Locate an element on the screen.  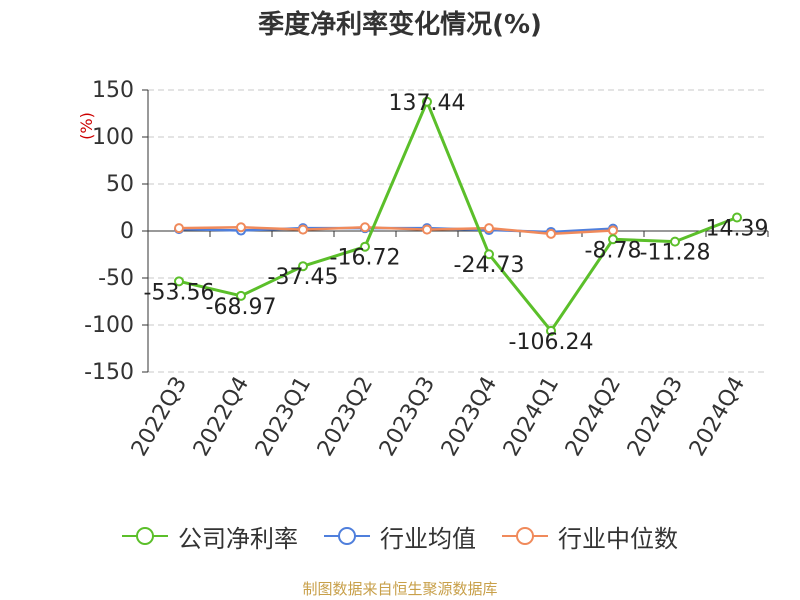
source-note: 制图数据来自恒生聚源数据库 is located at coordinates (400, 589).